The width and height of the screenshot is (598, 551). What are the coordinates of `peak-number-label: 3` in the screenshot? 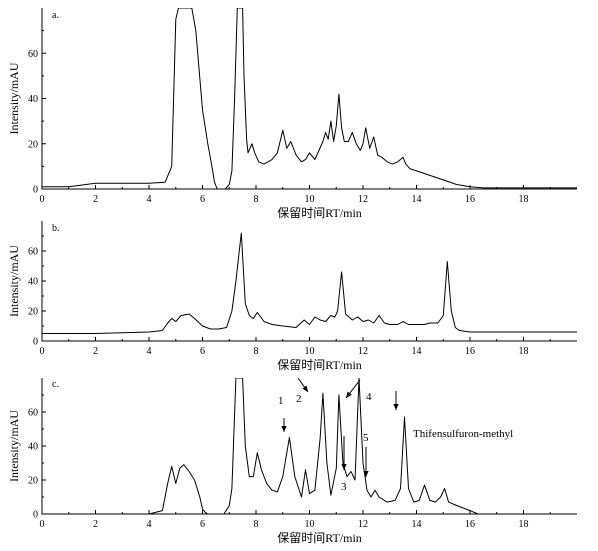 It's located at (344, 487).